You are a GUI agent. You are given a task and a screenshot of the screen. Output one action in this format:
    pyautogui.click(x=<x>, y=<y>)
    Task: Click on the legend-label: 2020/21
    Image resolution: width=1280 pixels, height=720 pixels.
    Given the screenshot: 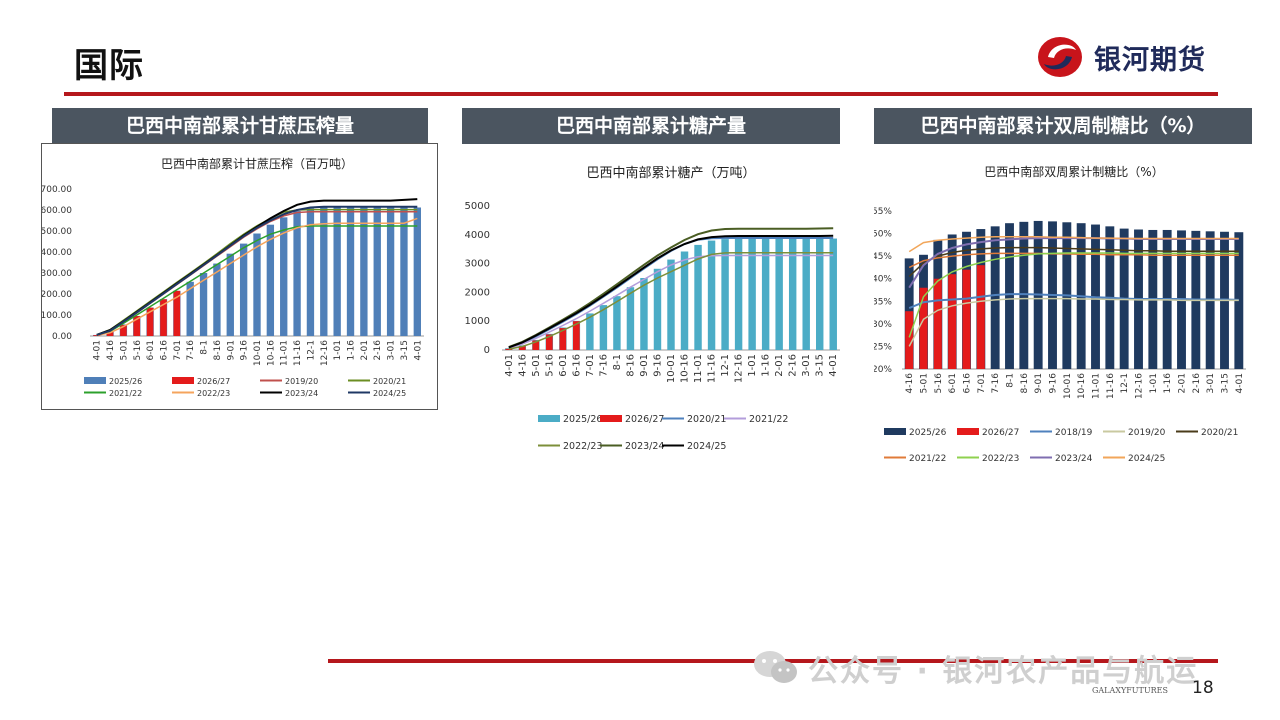 What is the action you would take?
    pyautogui.click(x=706, y=419)
    